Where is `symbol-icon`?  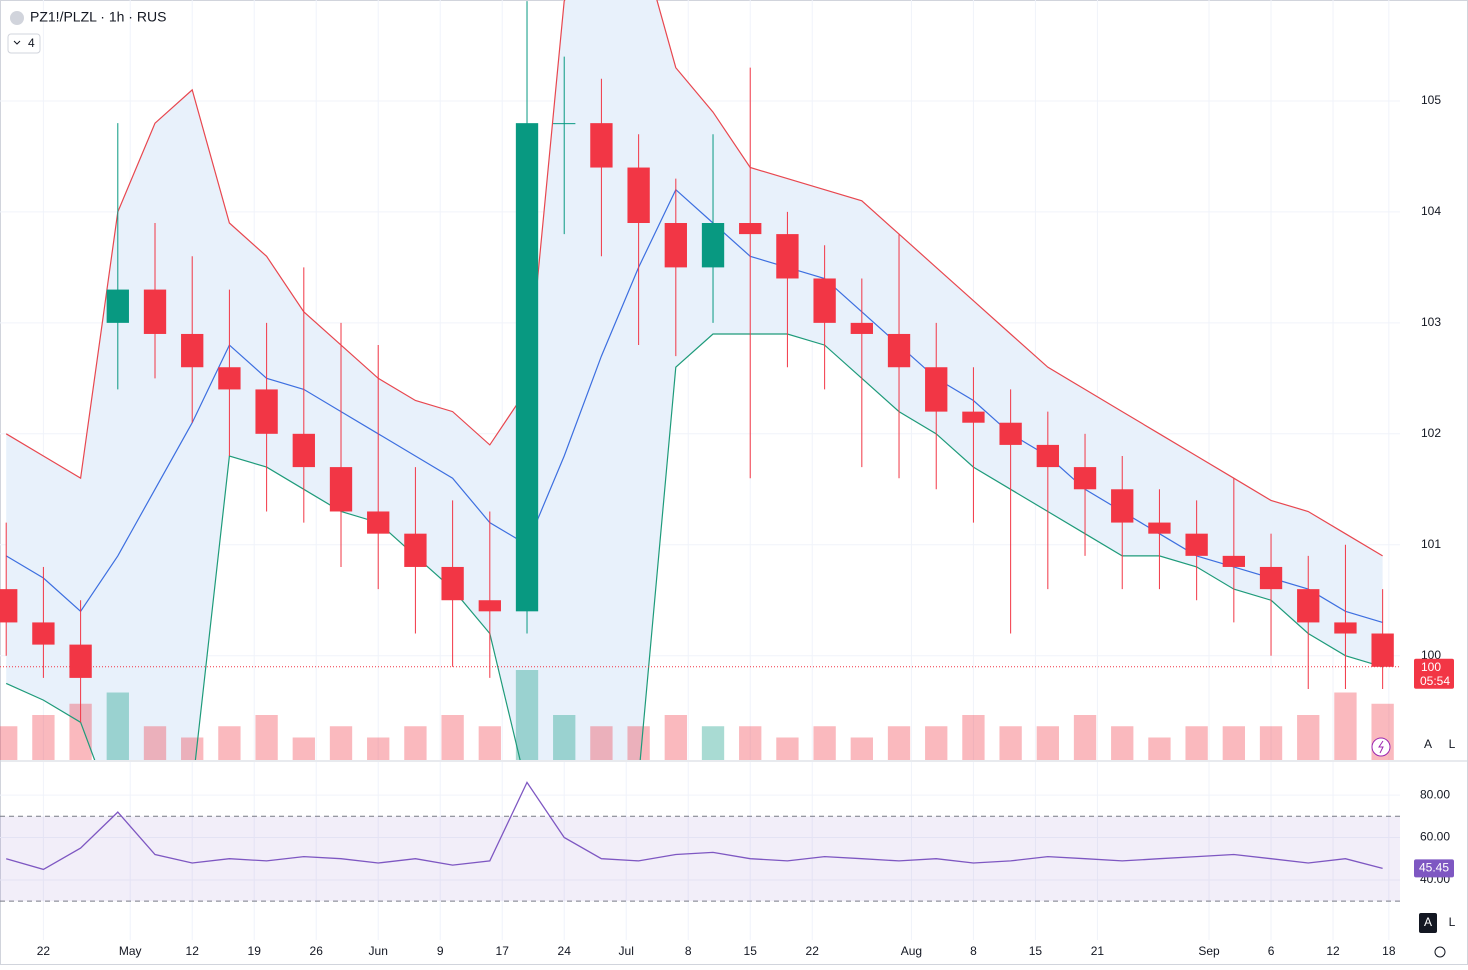
symbol-icon is located at coordinates (17, 18).